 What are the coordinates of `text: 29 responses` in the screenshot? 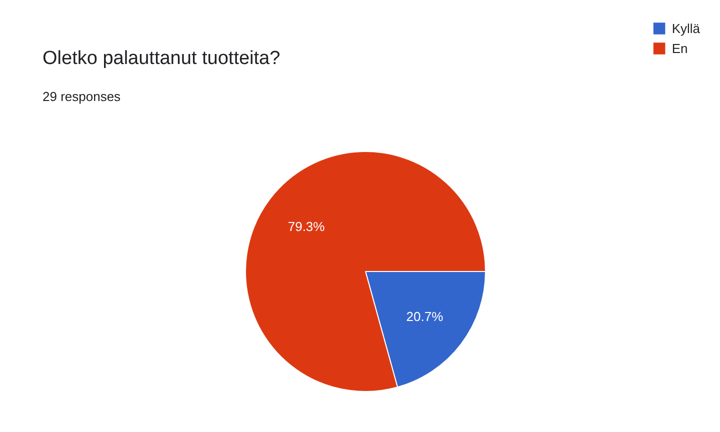 It's located at (82, 96).